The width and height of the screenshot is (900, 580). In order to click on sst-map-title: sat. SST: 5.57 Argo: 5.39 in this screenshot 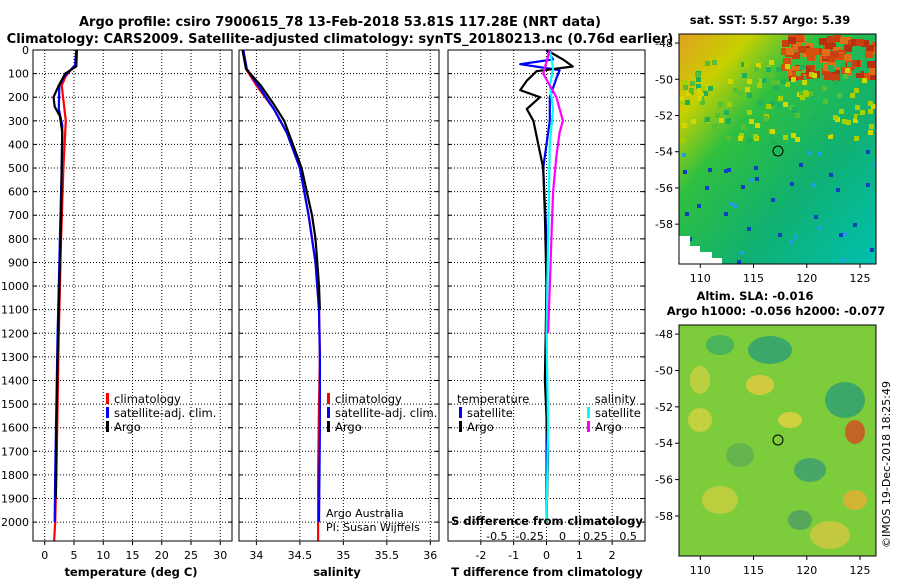, I will do `click(770, 20)`.